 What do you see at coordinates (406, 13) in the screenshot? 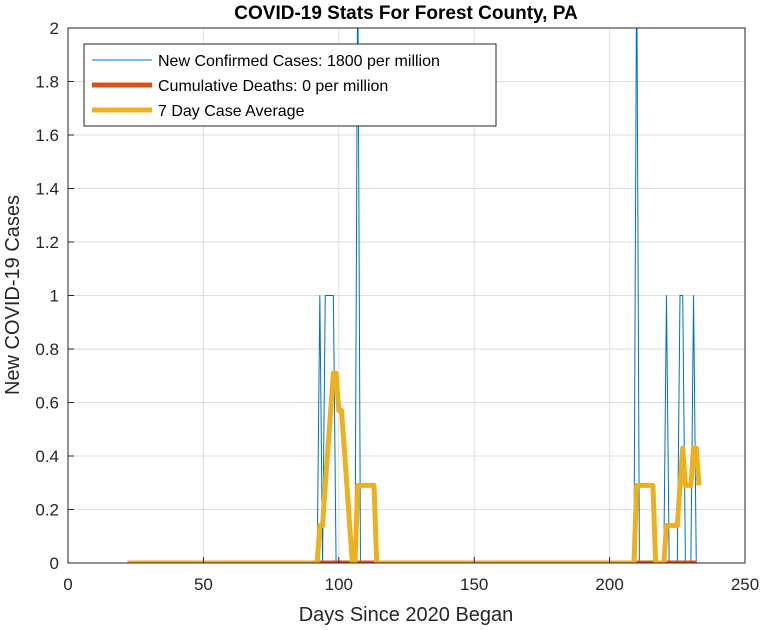
I see `chart-title: COVID-19 Stats For Forest County, PA` at bounding box center [406, 13].